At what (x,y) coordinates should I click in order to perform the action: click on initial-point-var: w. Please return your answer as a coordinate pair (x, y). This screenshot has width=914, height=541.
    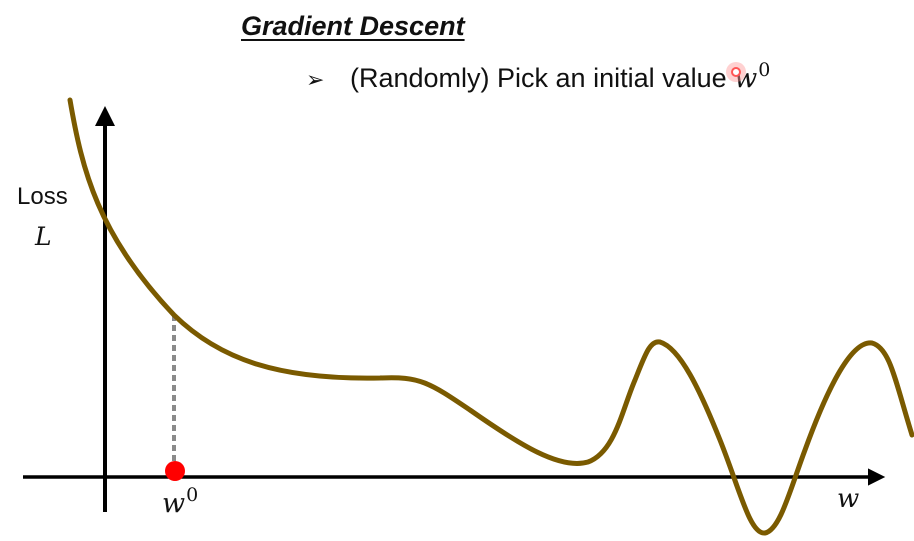
    Looking at the image, I should click on (174, 503).